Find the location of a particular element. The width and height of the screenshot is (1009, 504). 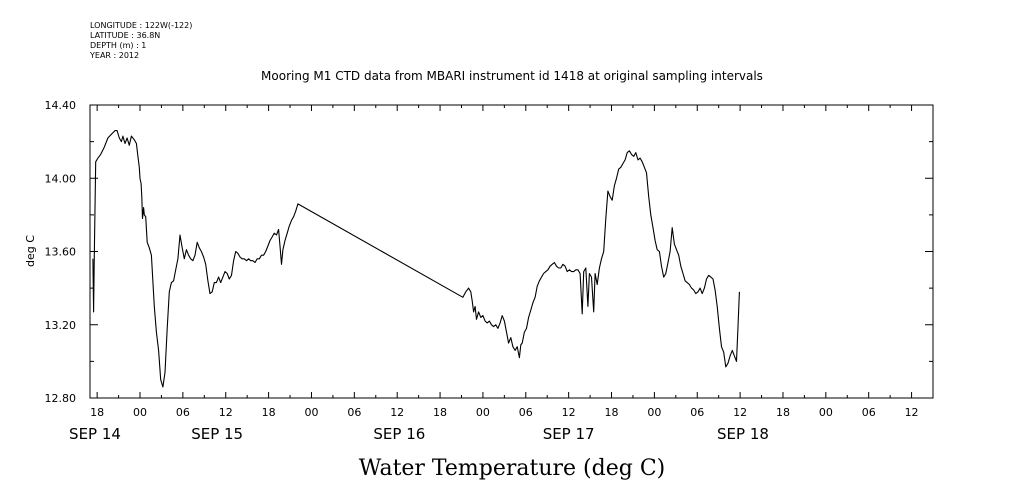

y-tick-label: 13.20 is located at coordinates (61, 325).